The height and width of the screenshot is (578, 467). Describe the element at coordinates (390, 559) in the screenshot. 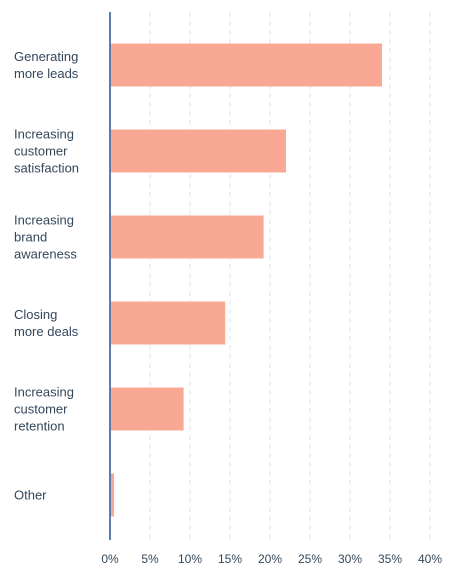

I see `x-tick-label: 35%` at that location.